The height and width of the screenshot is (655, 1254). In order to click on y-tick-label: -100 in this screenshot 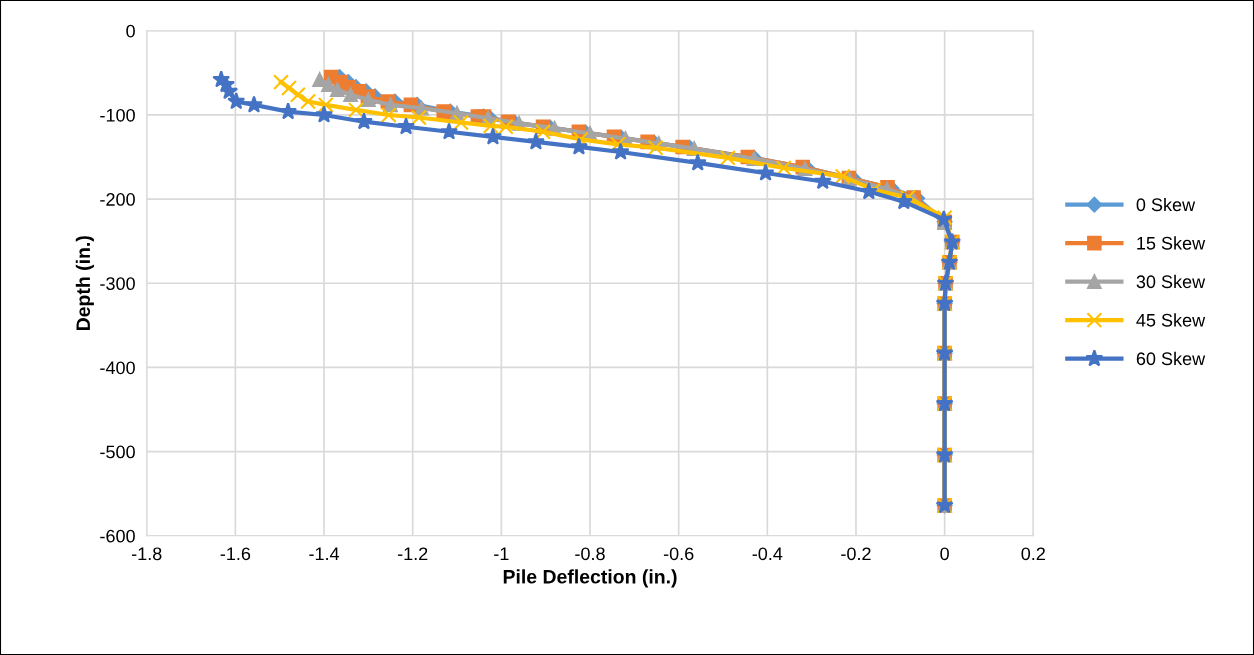, I will do `click(117, 115)`.